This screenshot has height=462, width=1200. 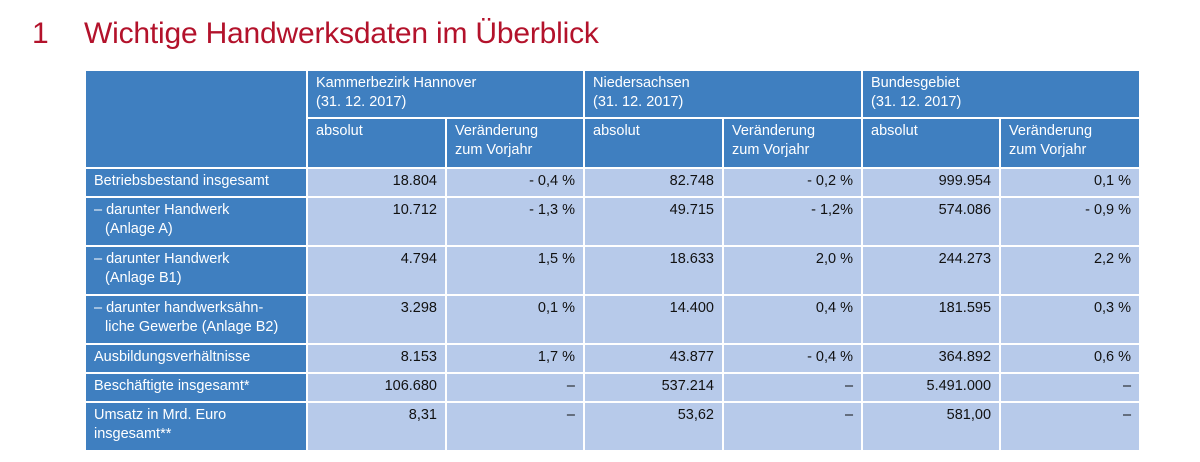 I want to click on page-title: Wichtige Handwerksdaten im Überblick, so click(x=341, y=33).